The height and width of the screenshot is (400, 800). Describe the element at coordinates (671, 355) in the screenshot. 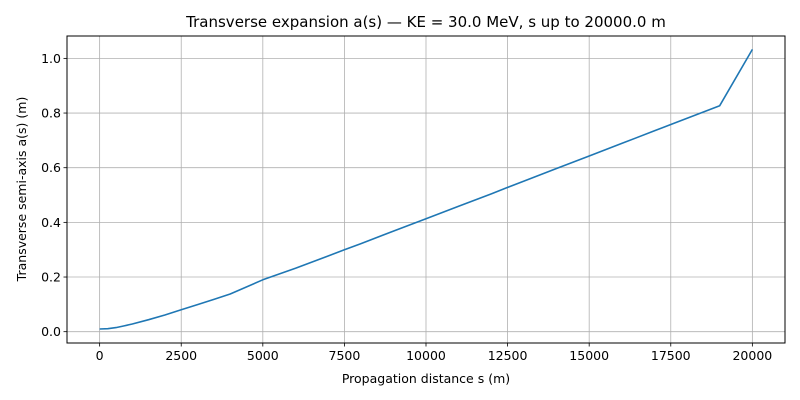

I see `x-tick-label: 17500` at that location.